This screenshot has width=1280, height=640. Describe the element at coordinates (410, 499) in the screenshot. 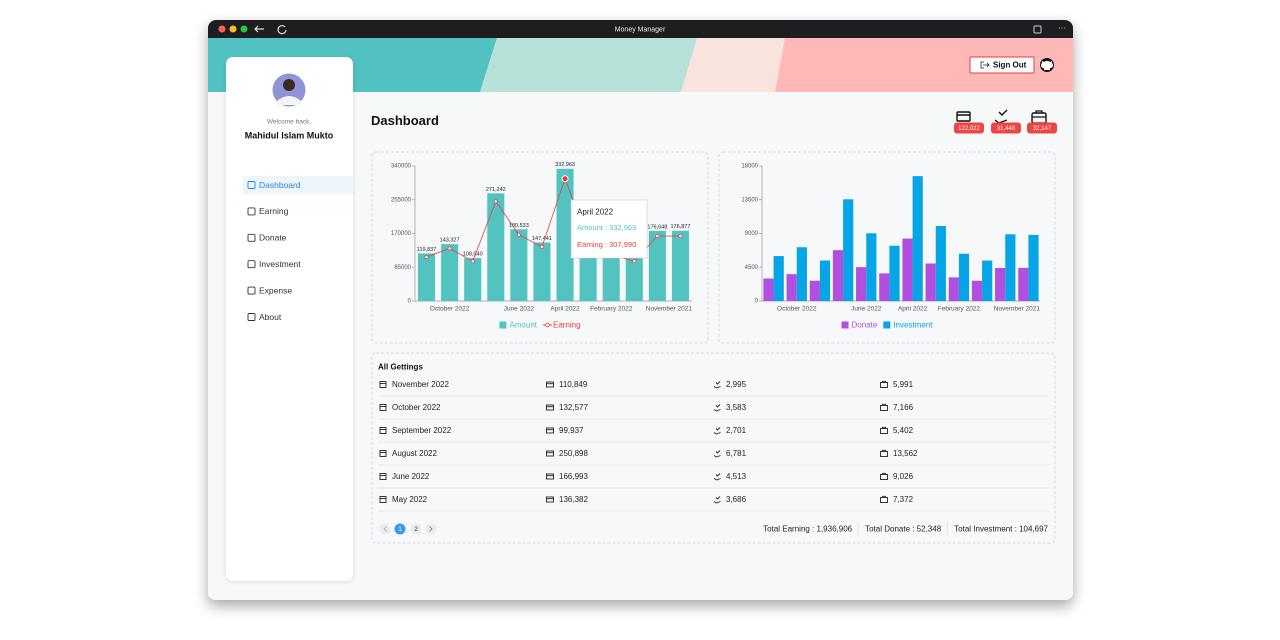

I see `table-cell: May 2022` at that location.